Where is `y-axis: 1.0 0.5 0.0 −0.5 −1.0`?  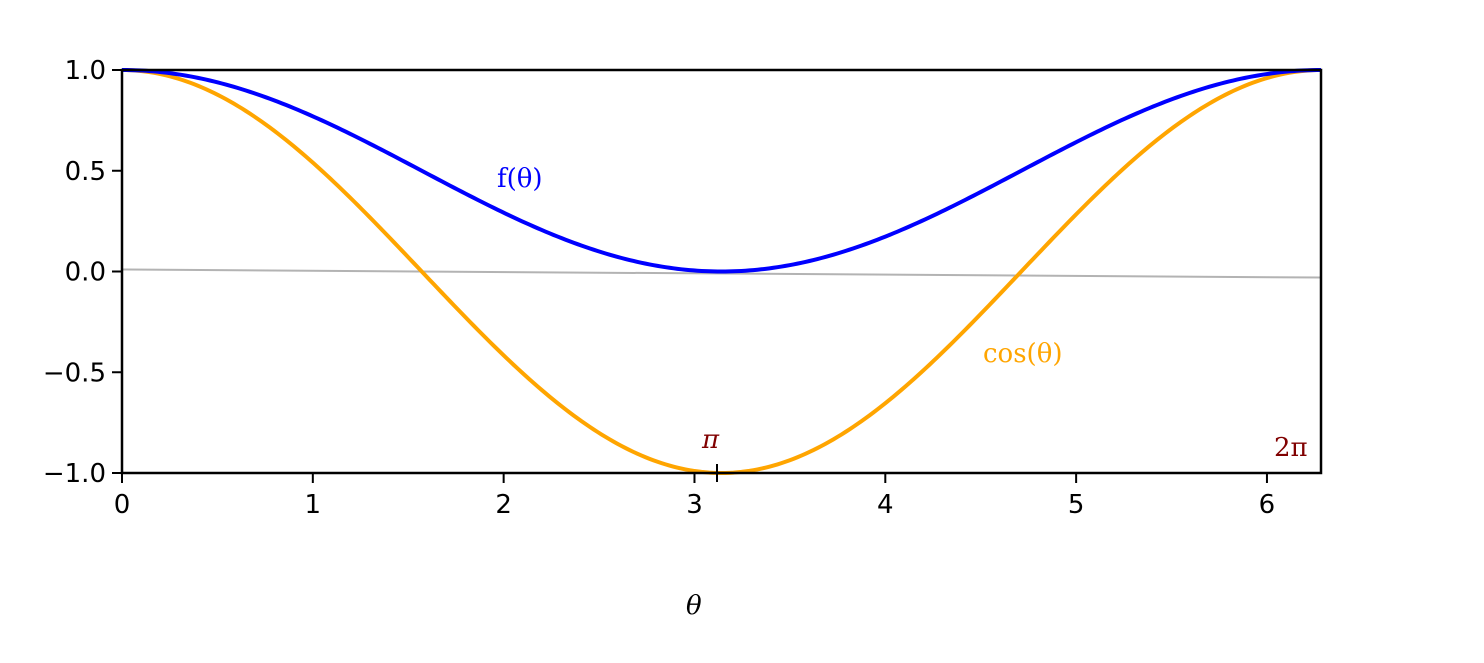 y-axis: 1.0 0.5 0.0 −0.5 −1.0 is located at coordinates (82, 272).